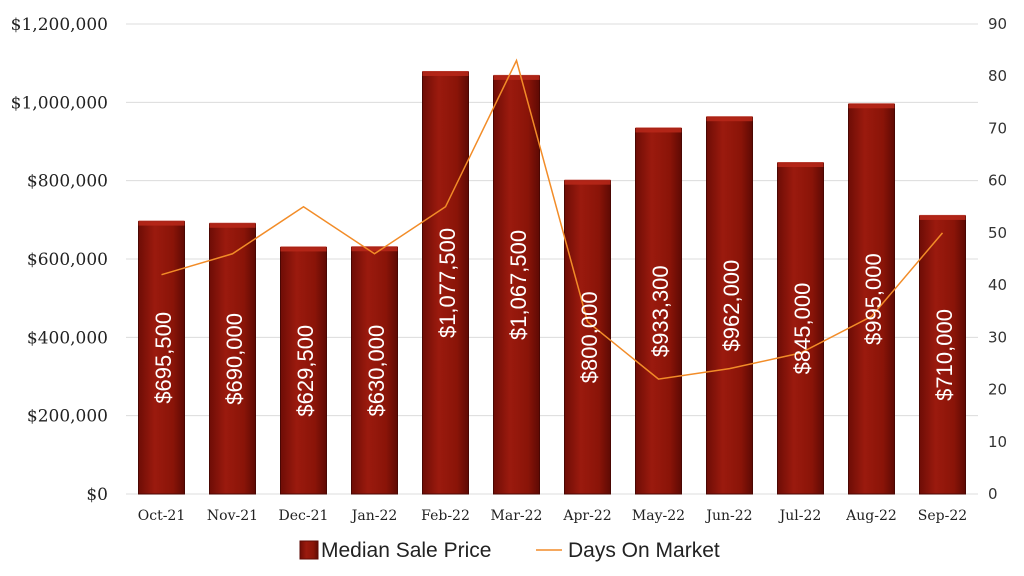 The image size is (1024, 576). What do you see at coordinates (800, 516) in the screenshot?
I see `category-label: Jul-22` at bounding box center [800, 516].